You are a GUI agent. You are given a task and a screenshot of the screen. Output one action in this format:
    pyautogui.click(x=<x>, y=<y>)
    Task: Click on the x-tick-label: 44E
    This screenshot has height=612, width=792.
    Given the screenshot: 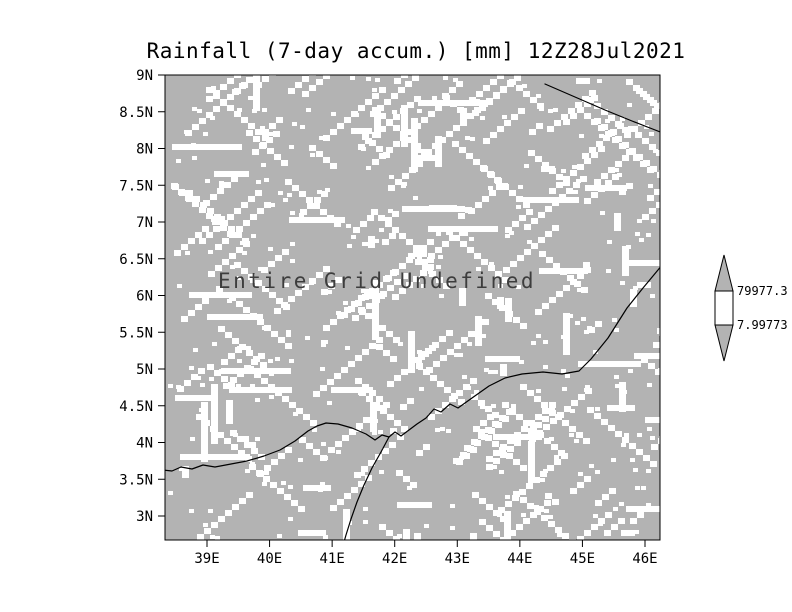 What is the action you would take?
    pyautogui.click(x=519, y=559)
    